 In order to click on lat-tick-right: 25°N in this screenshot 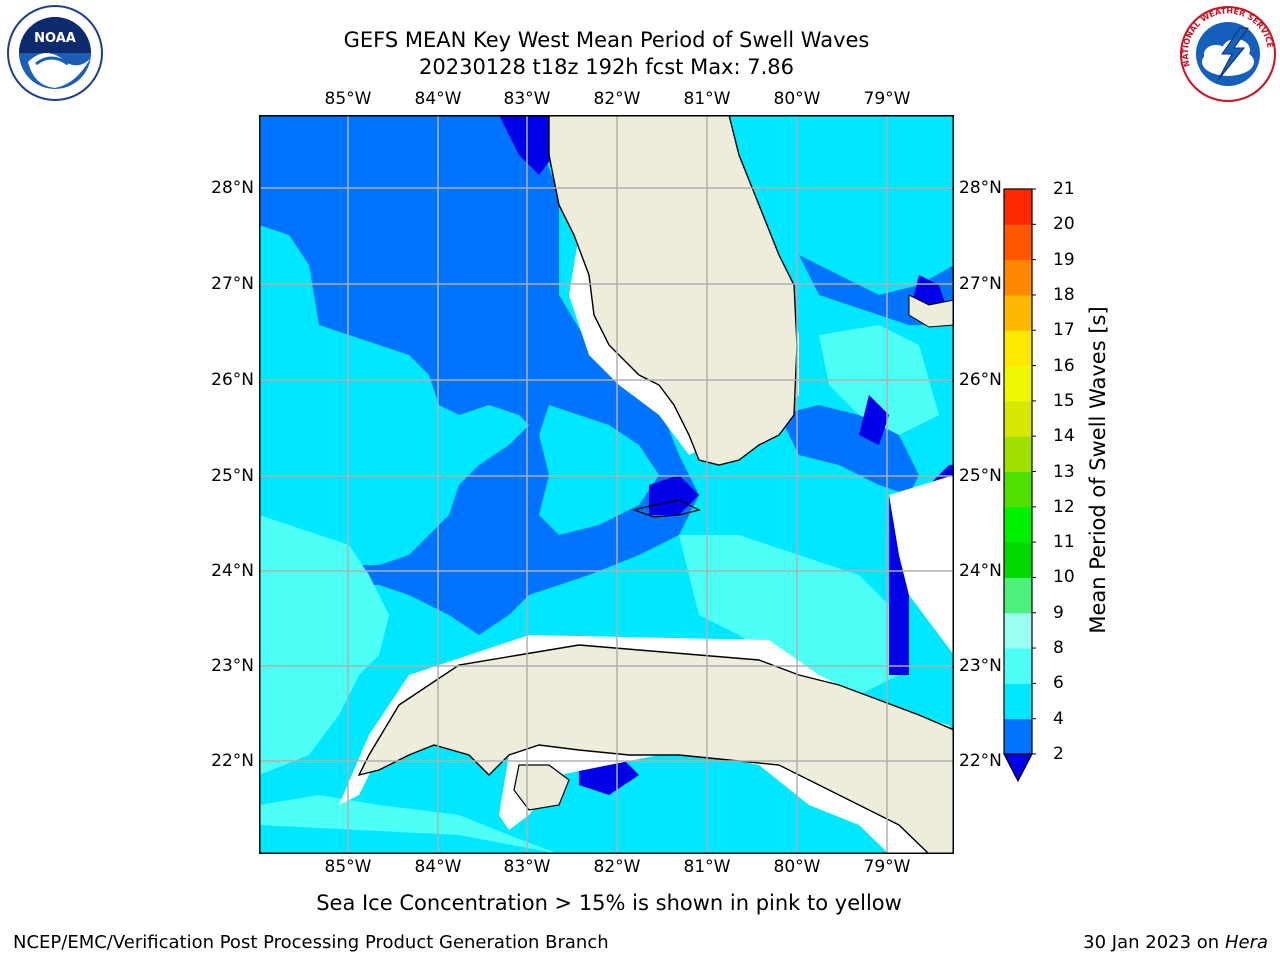, I will do `click(980, 476)`.